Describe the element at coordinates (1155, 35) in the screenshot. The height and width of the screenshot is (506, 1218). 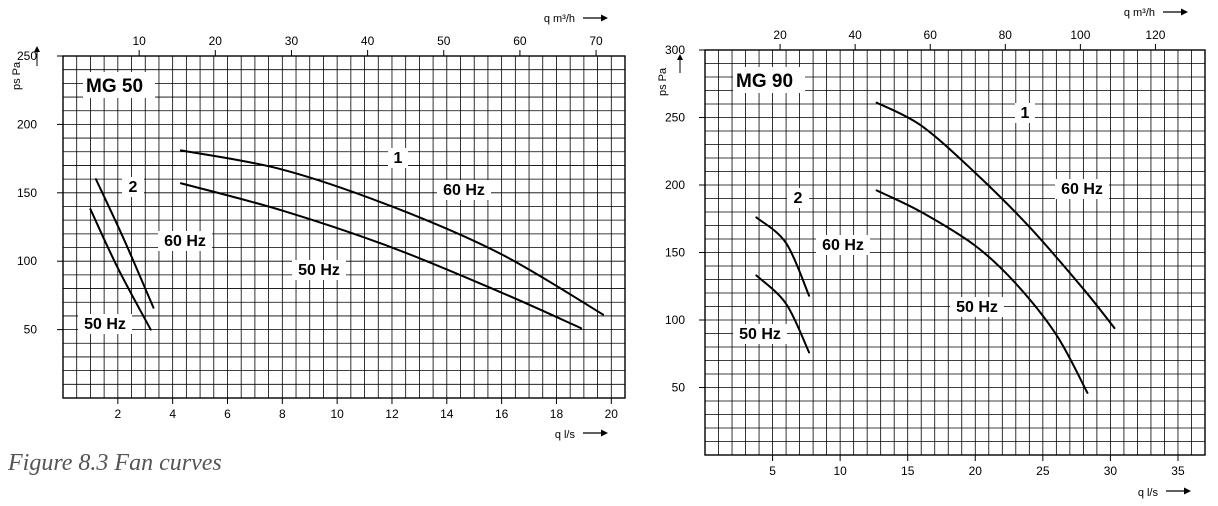
I see `x2-tick-label: 120` at that location.